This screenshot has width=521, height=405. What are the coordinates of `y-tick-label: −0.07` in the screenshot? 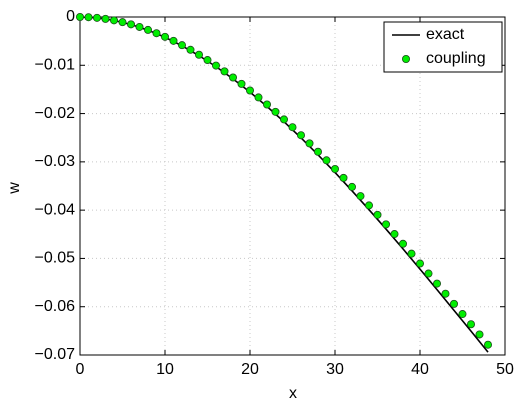 It's located at (55, 354).